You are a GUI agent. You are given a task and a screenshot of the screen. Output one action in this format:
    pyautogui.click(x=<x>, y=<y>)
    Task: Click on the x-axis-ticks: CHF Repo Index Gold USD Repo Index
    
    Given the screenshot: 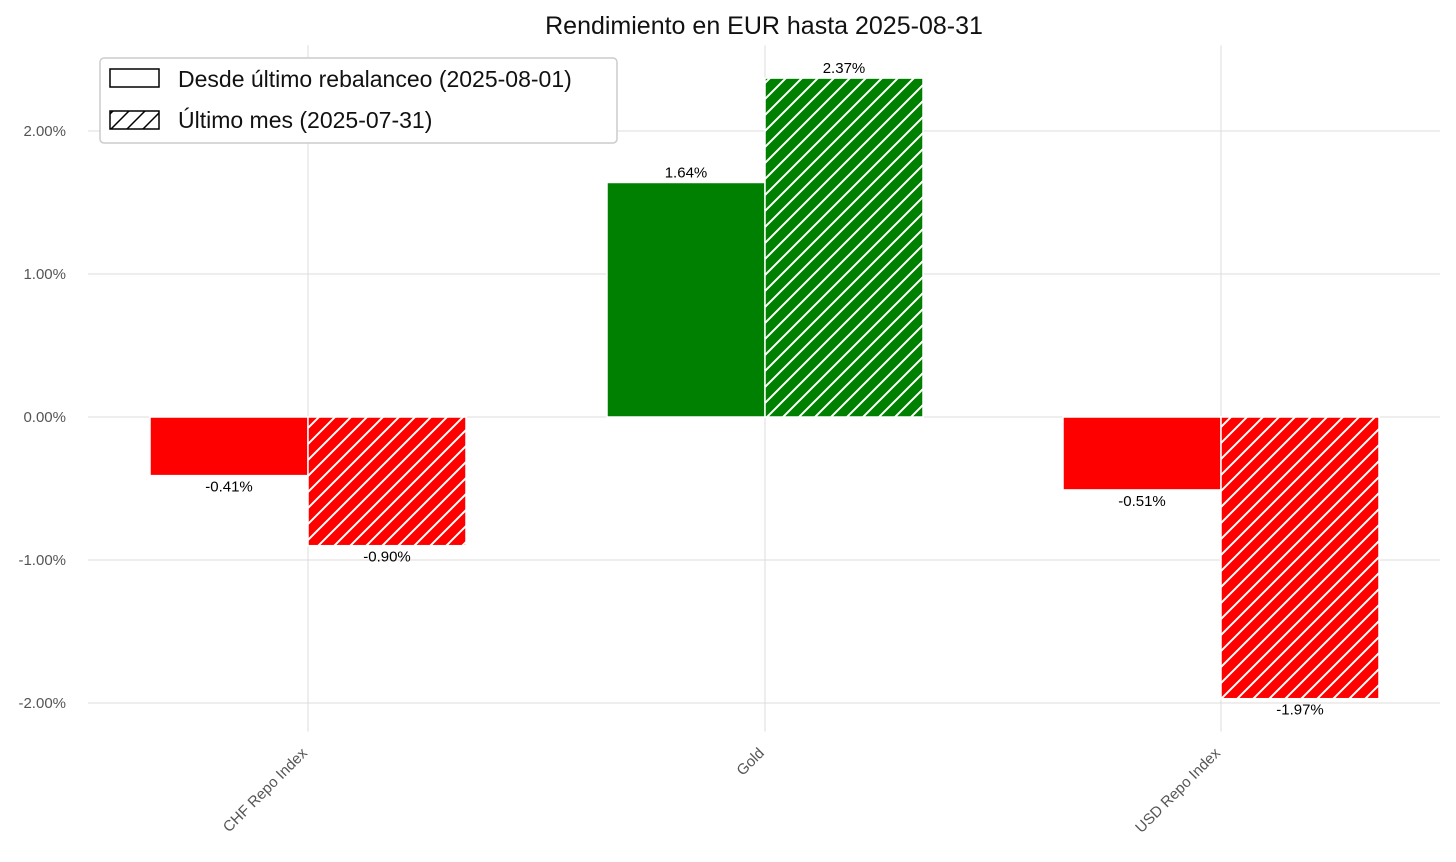 What is the action you would take?
    pyautogui.click(x=722, y=790)
    